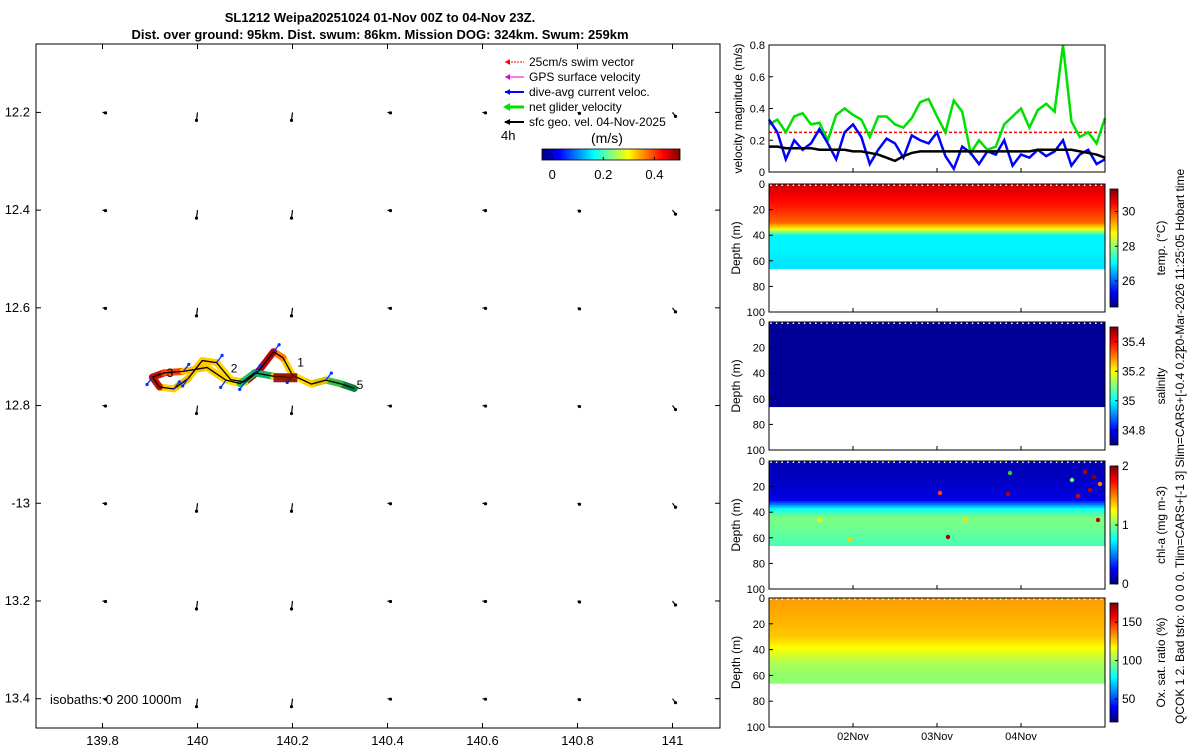 The width and height of the screenshot is (1200, 750). Describe the element at coordinates (736, 524) in the screenshot. I see `chla-ylabel: Depth (m)` at that location.